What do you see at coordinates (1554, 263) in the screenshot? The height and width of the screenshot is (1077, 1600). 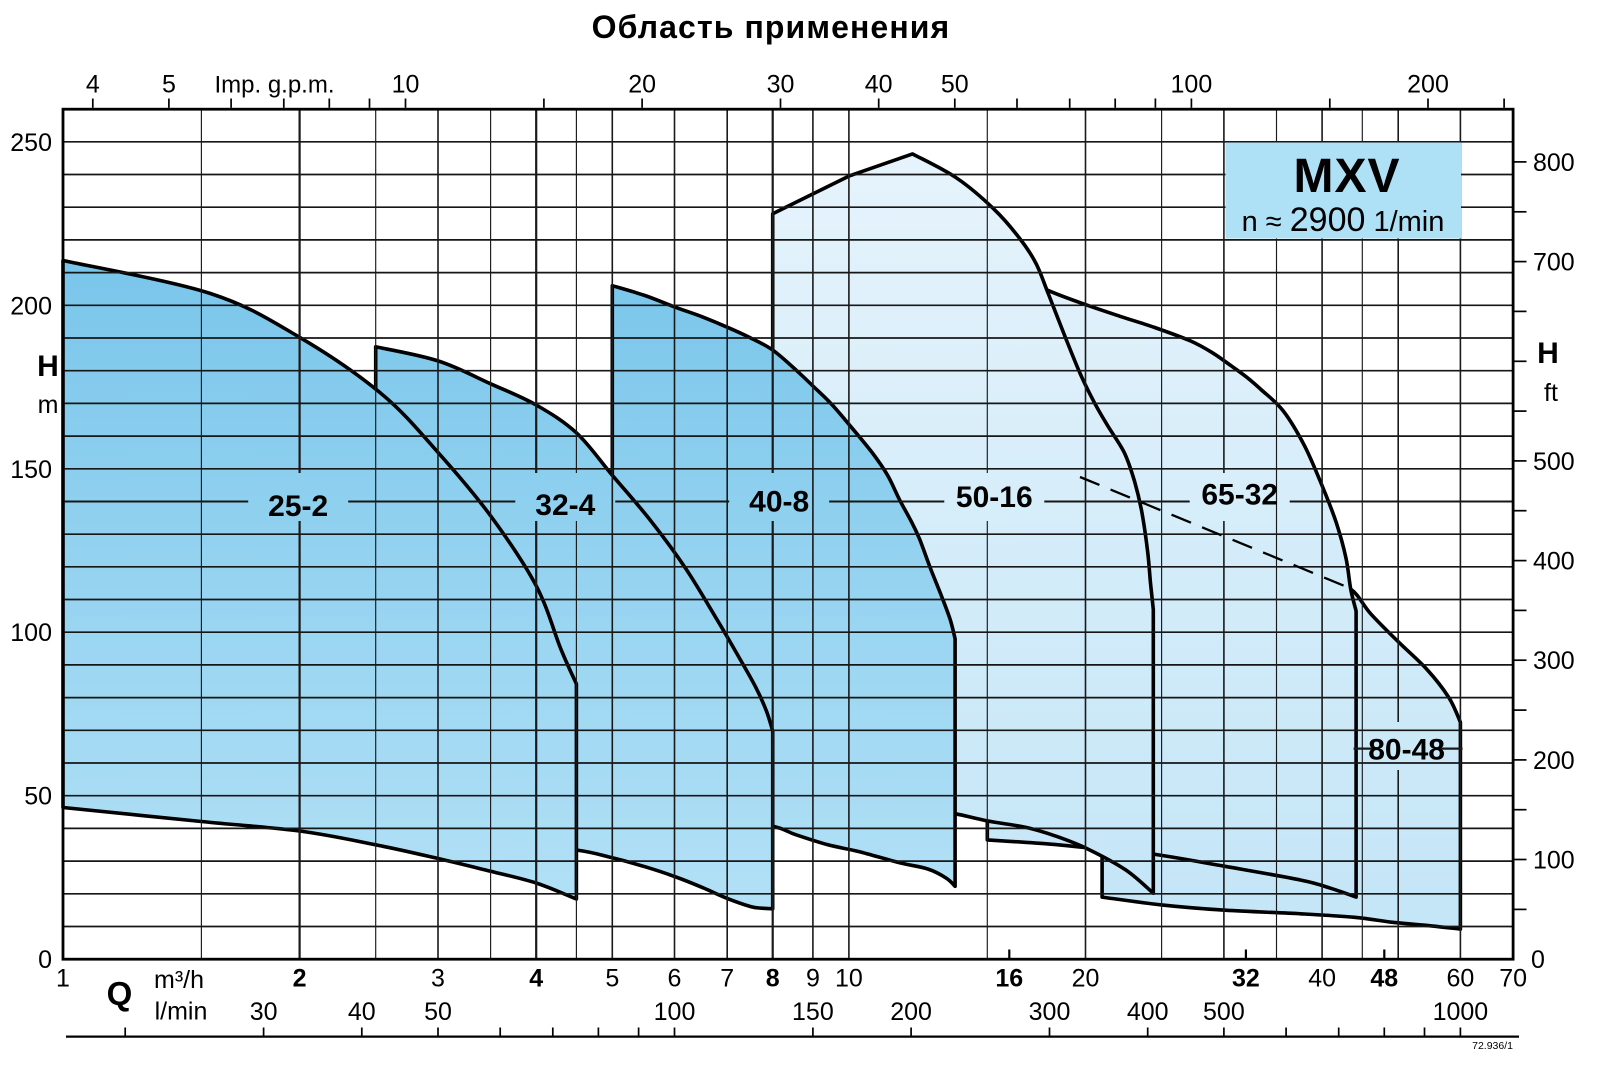 I see `svg-text: 700` at bounding box center [1554, 263].